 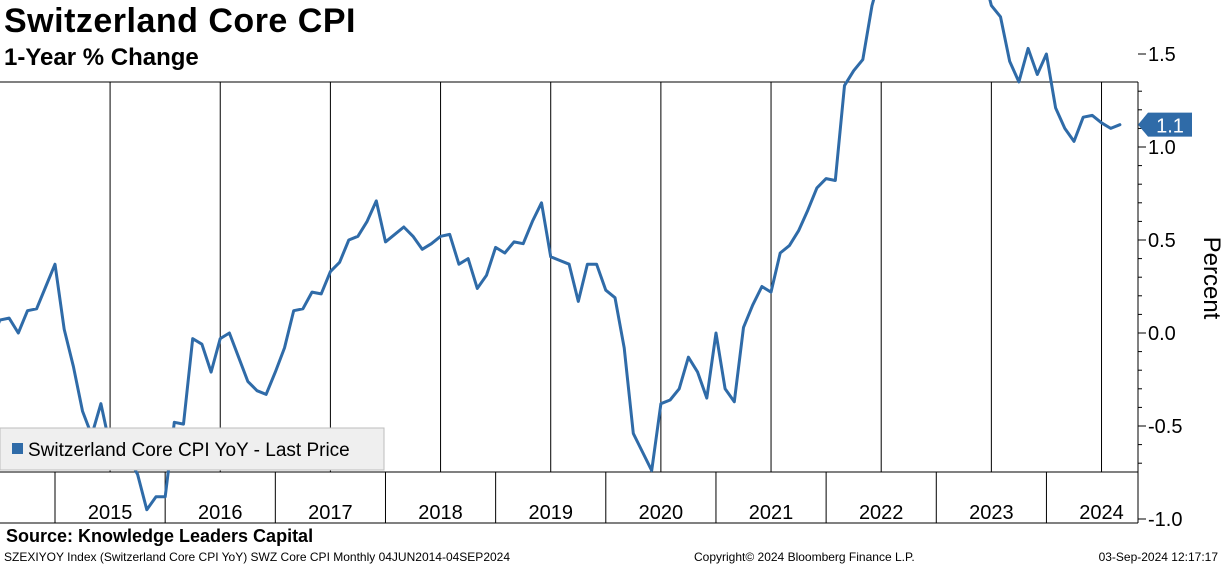 What do you see at coordinates (1165, 427) in the screenshot?
I see `y-tick-label: -0.5` at bounding box center [1165, 427].